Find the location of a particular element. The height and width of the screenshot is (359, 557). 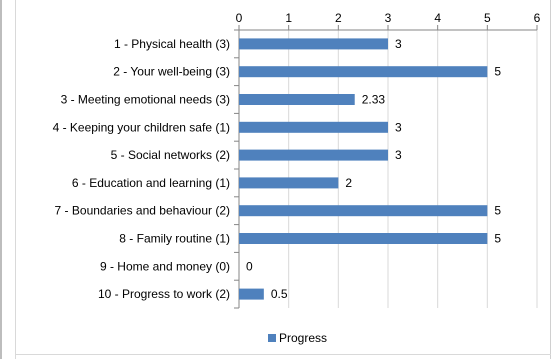

category-label: 5 - Social networks (2) is located at coordinates (170, 155).